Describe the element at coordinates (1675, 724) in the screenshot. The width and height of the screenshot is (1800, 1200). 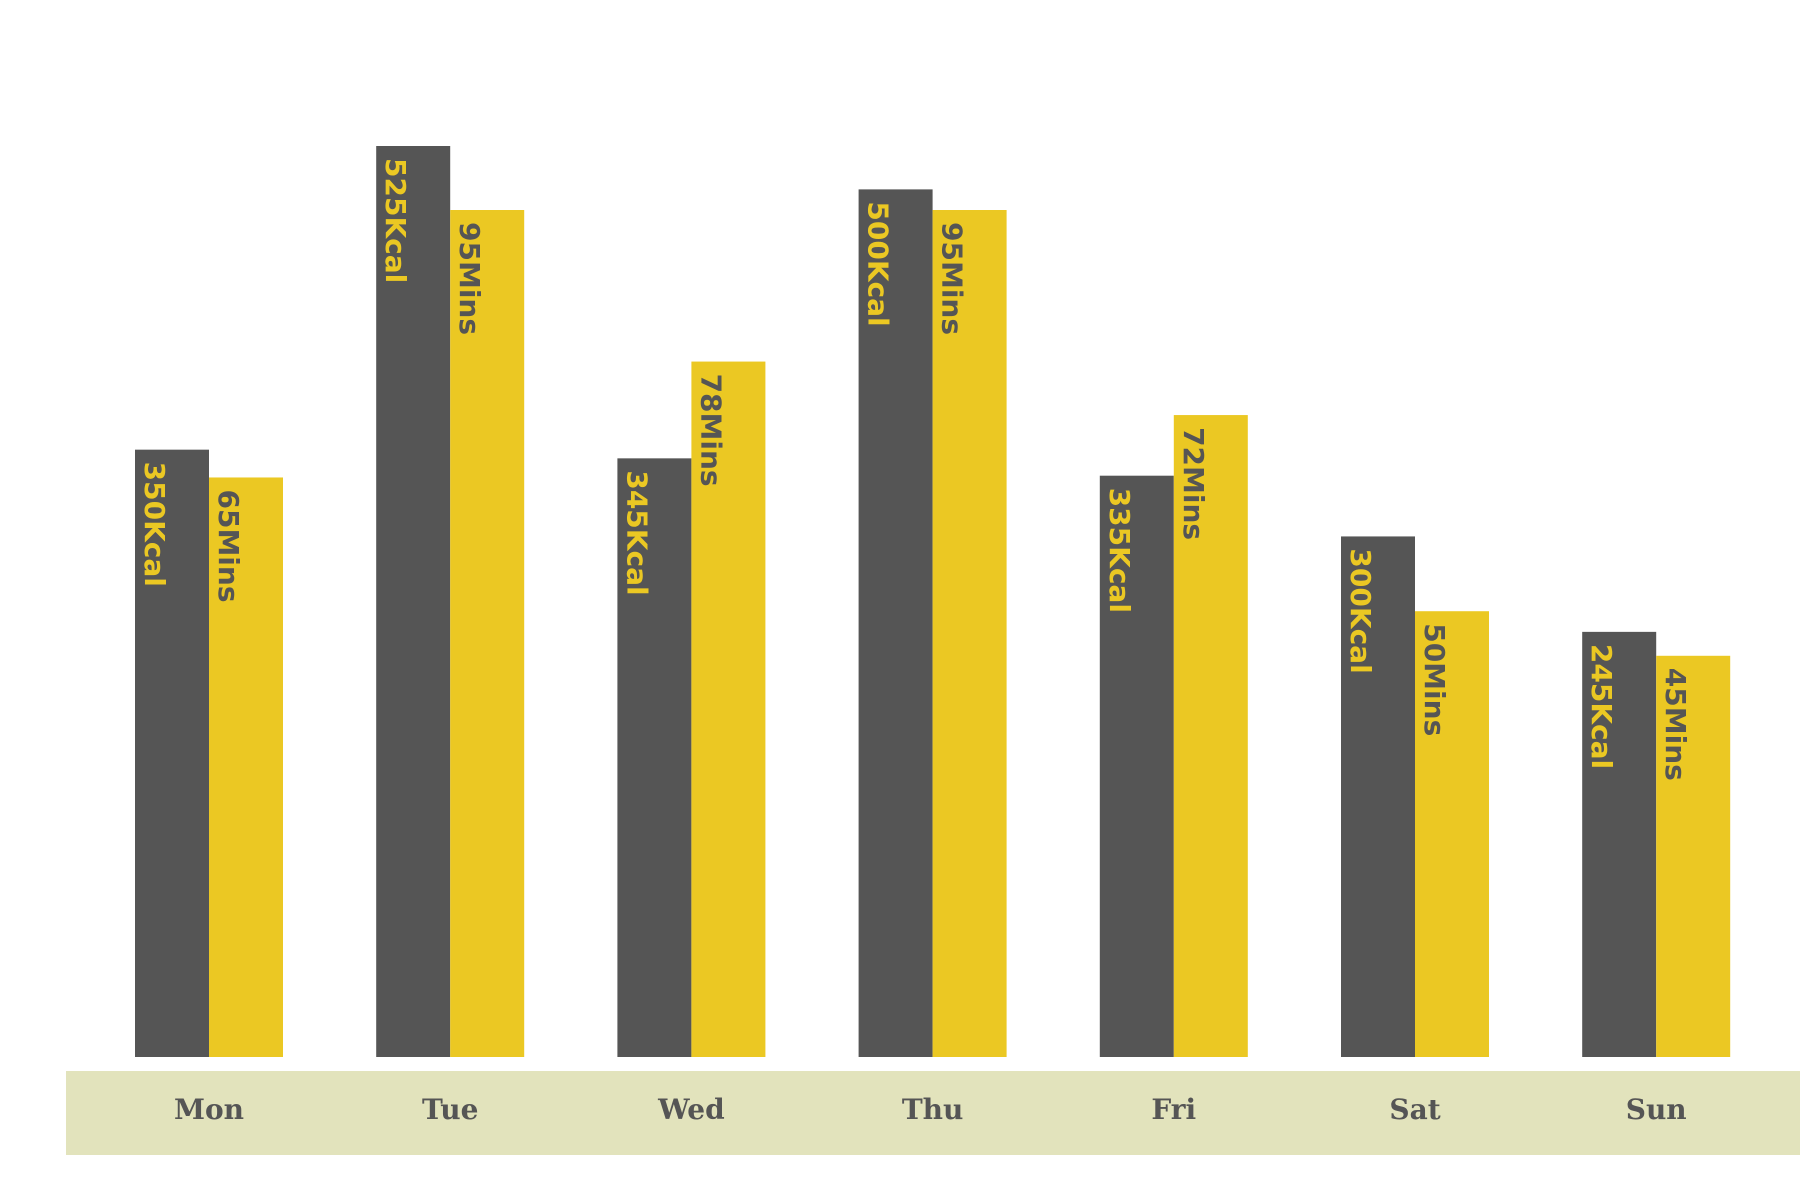
I see `label-minutes-sun: 45Mins` at that location.